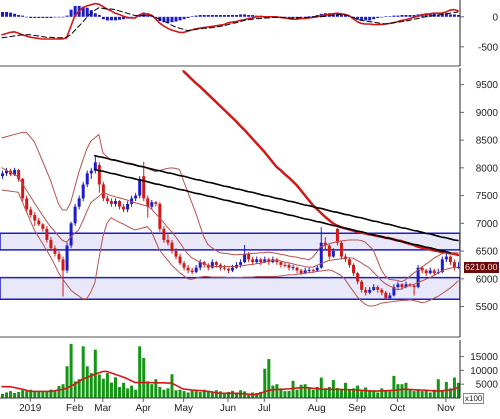  I want to click on y-tick-label: 7500, so click(487, 196).